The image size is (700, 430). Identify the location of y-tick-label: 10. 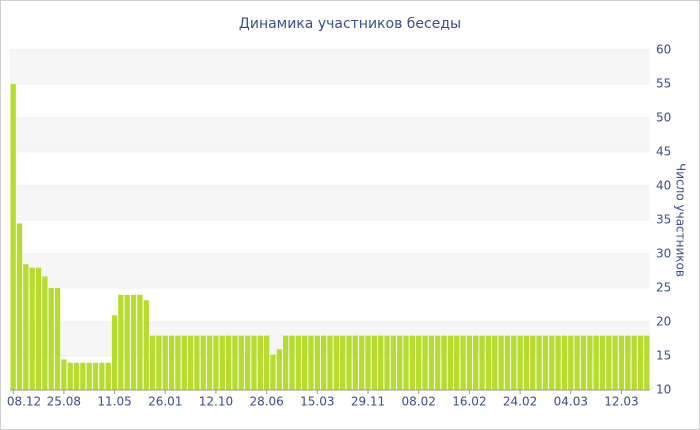
(663, 390).